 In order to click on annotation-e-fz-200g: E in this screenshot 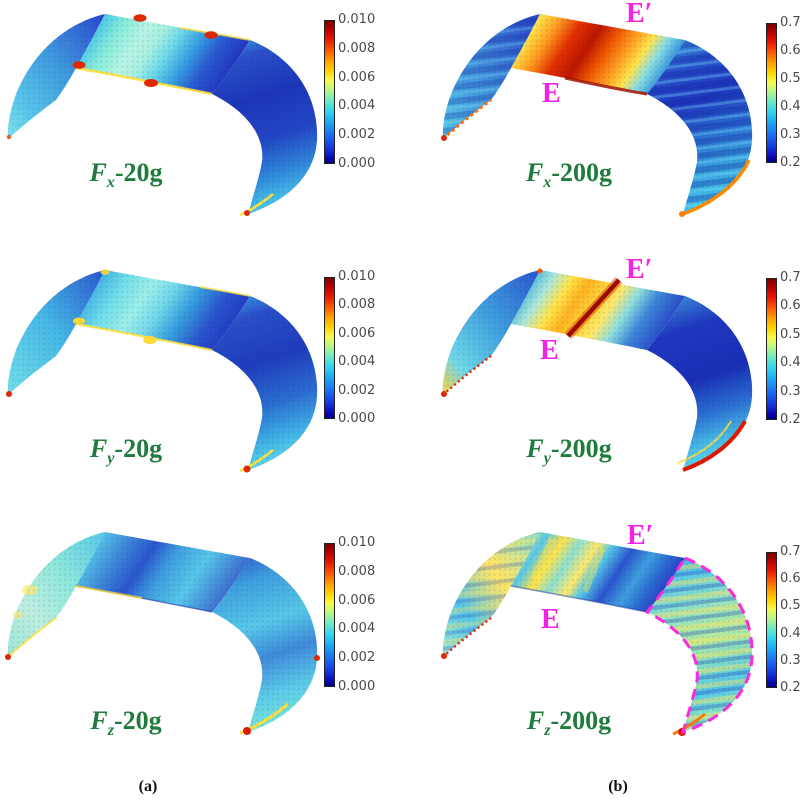, I will do `click(550, 619)`.